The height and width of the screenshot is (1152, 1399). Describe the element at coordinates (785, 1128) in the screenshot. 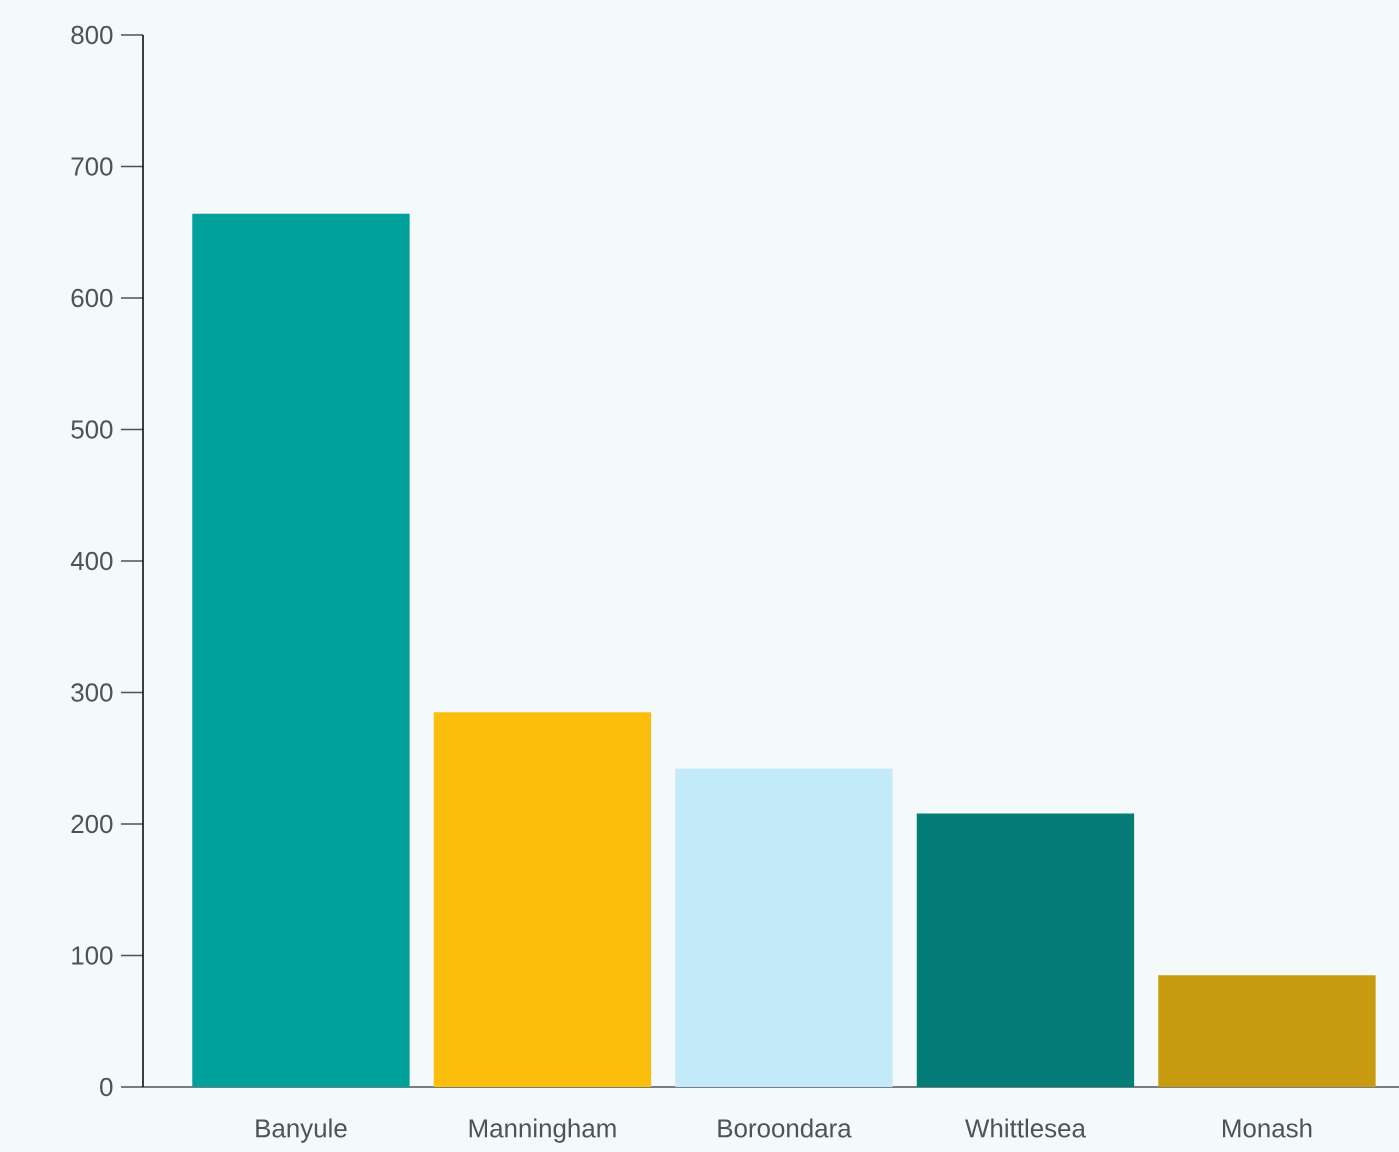

I see `x-tick-label: Boroondara` at that location.